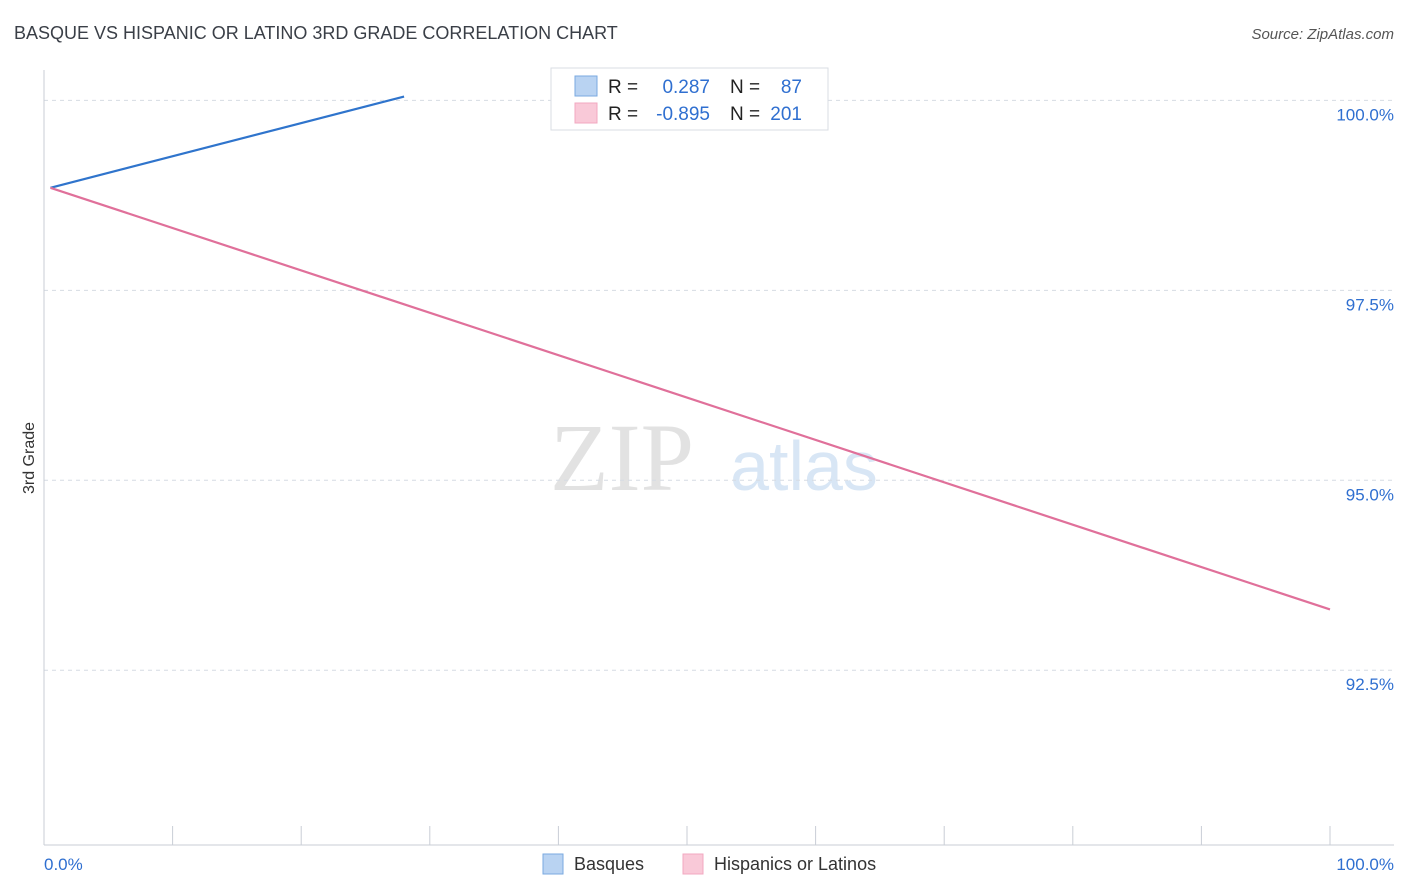  Describe the element at coordinates (553, 864) in the screenshot. I see `legend-bottom-swatch-blue` at that location.